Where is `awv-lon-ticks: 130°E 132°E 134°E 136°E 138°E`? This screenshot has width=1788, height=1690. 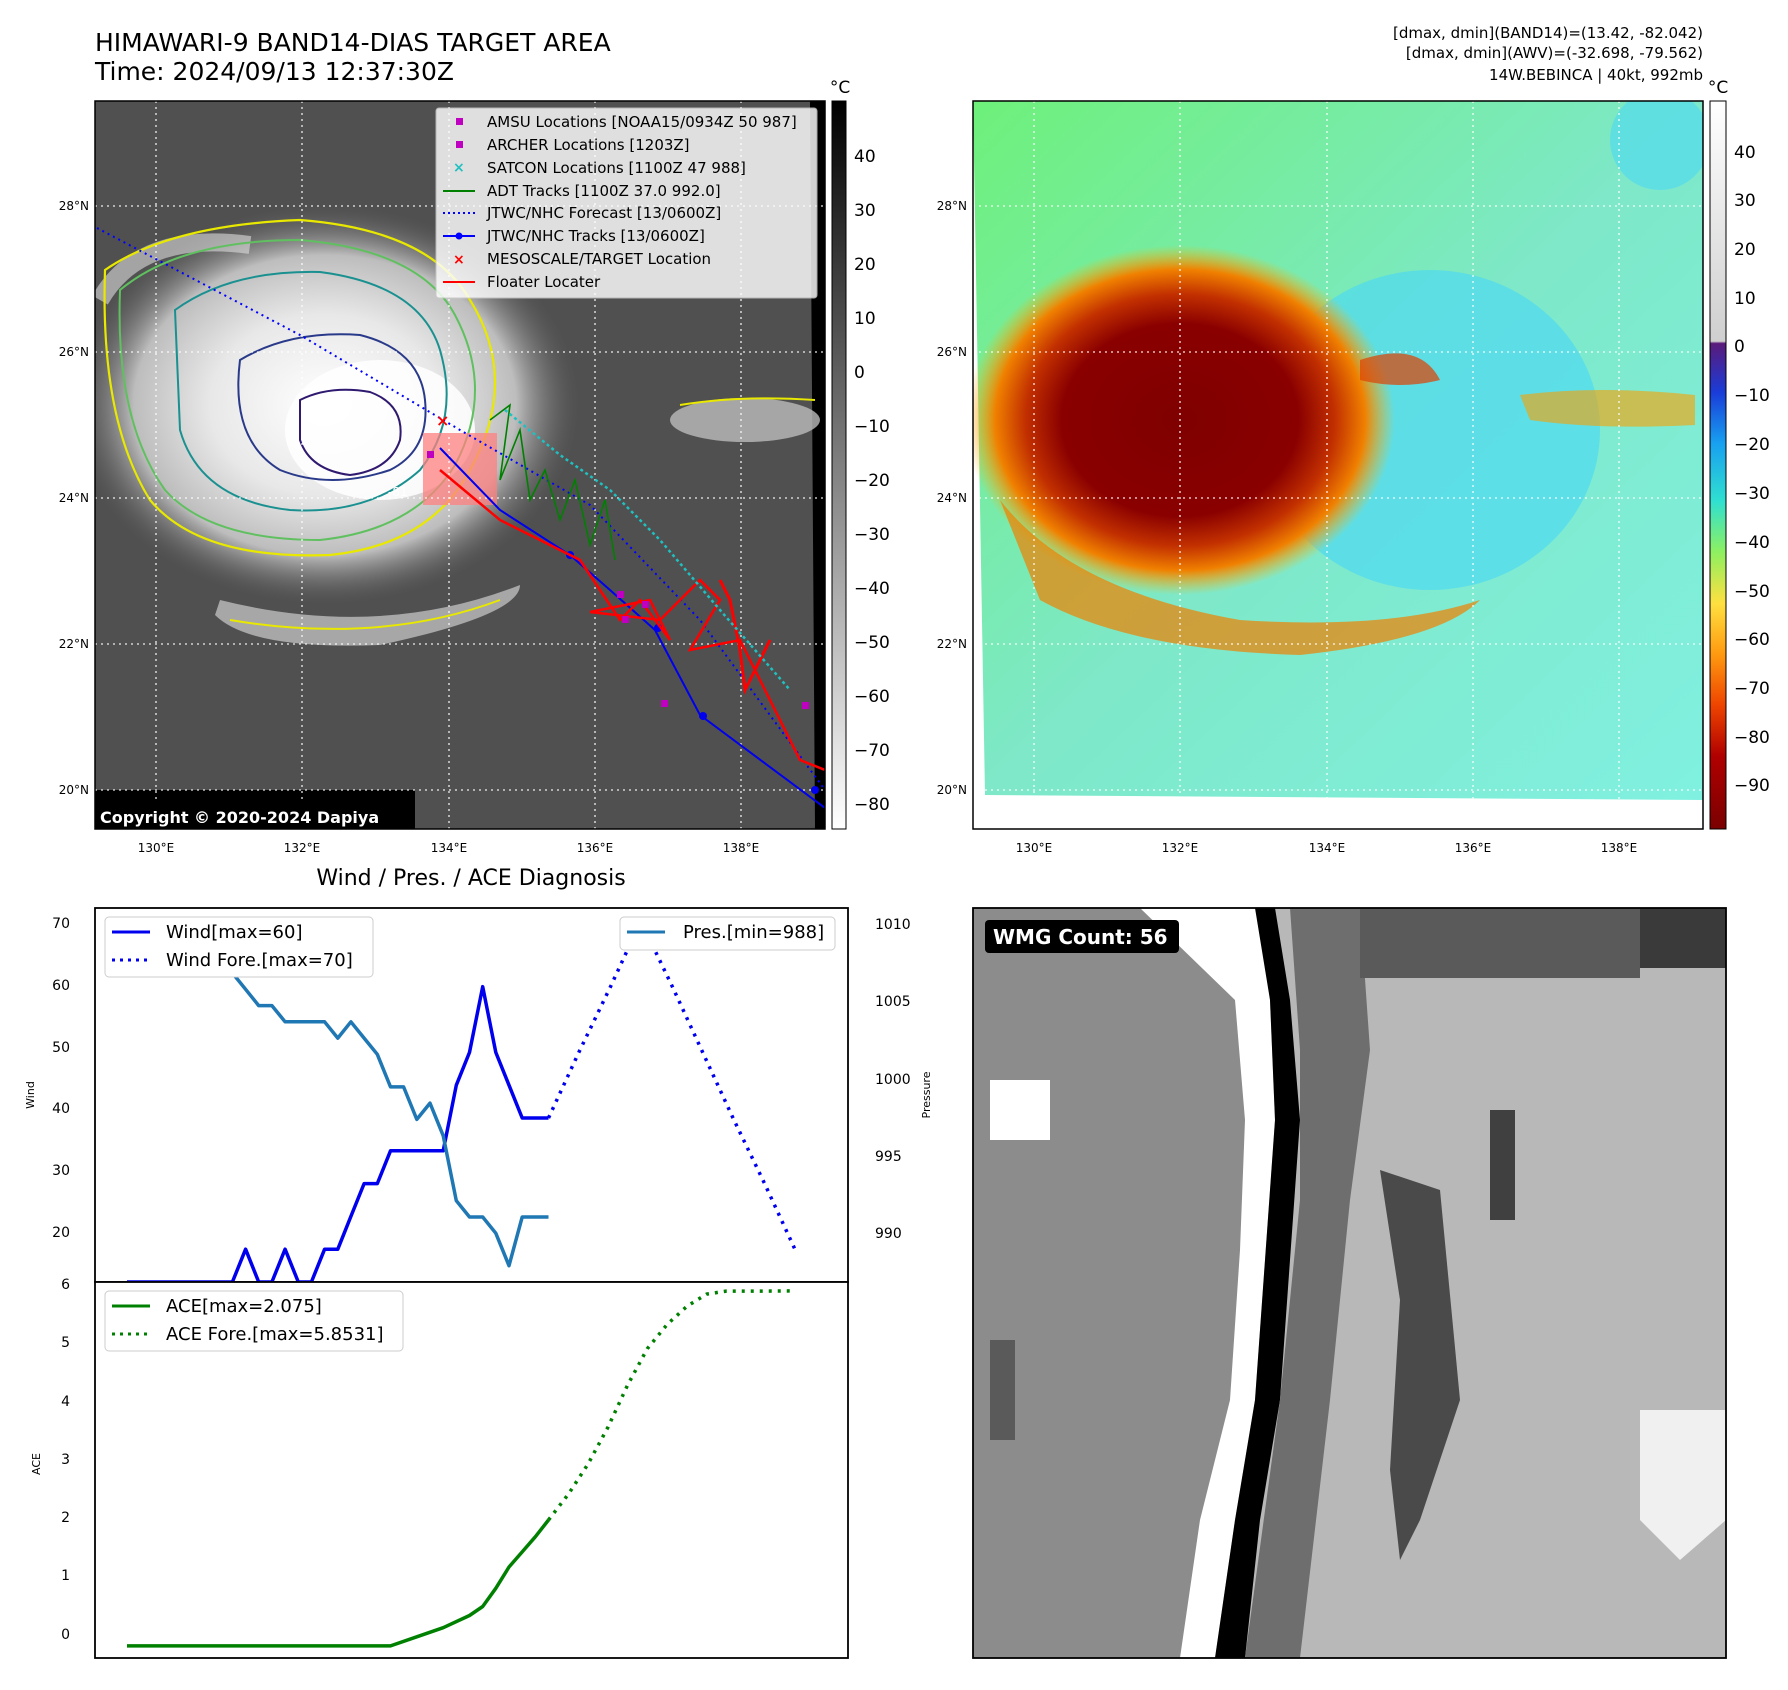 awv-lon-ticks: 130°E 132°E 134°E 136°E 138°E is located at coordinates (1327, 848).